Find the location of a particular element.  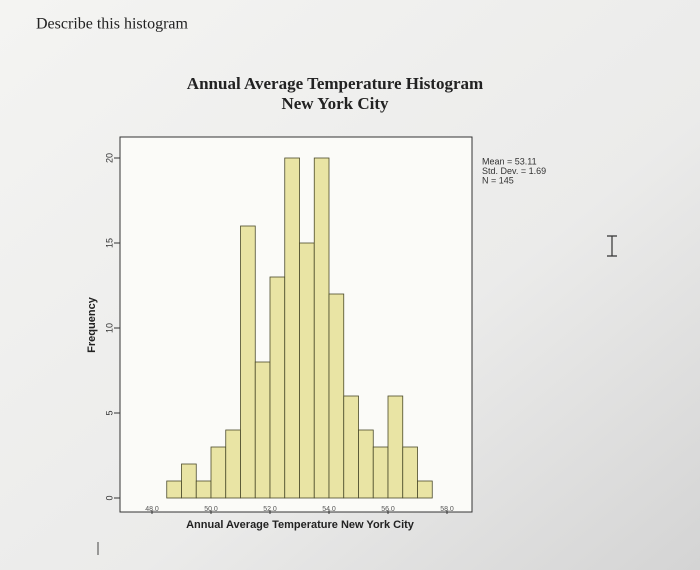

y-tick-label: 5 is located at coordinates (109, 412).